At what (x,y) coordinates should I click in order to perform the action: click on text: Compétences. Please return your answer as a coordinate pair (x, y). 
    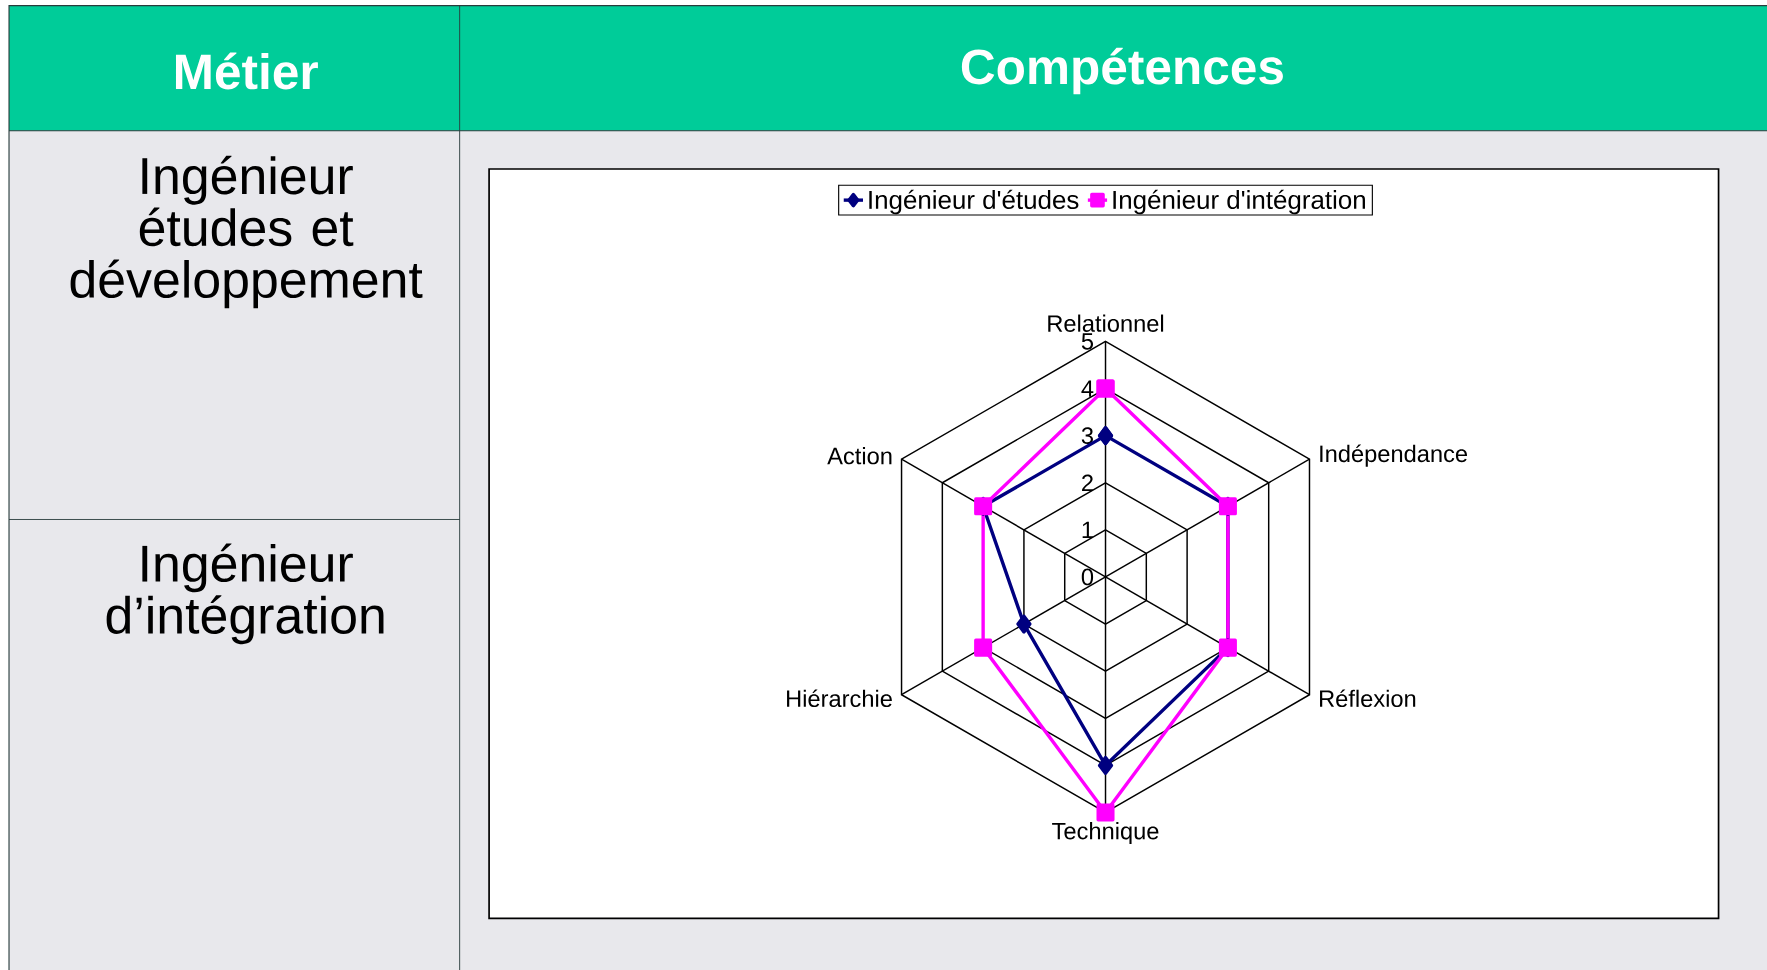
    Looking at the image, I should click on (1122, 71).